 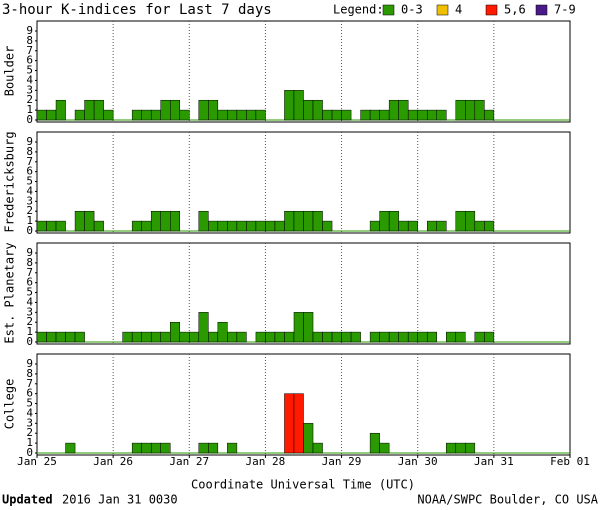 I want to click on y-tick-label: 6, so click(x=29, y=171).